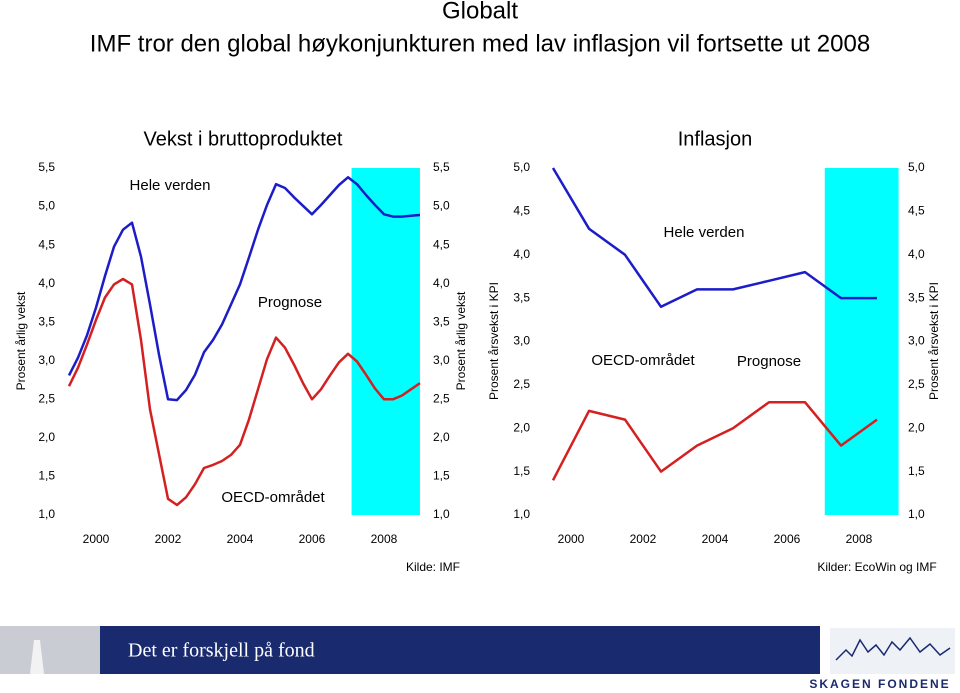 The image size is (960, 693). I want to click on slide-title: Globalt, so click(480, 12).